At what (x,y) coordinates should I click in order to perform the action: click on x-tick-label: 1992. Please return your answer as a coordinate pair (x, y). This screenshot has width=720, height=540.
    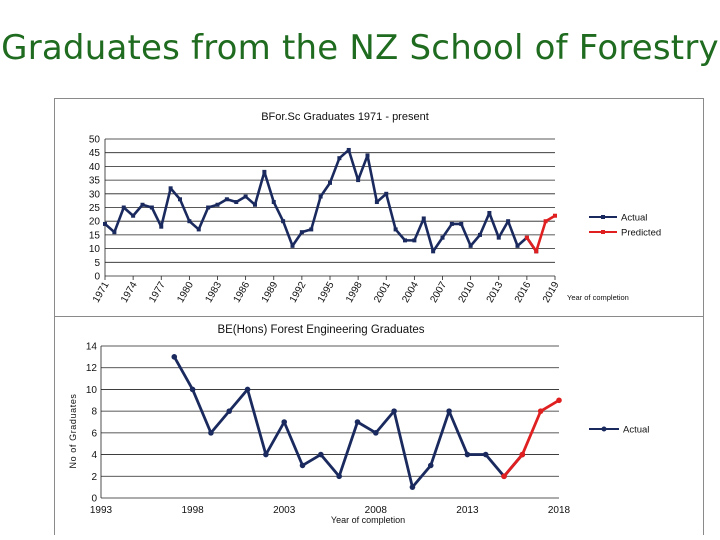
    Looking at the image, I should click on (298, 292).